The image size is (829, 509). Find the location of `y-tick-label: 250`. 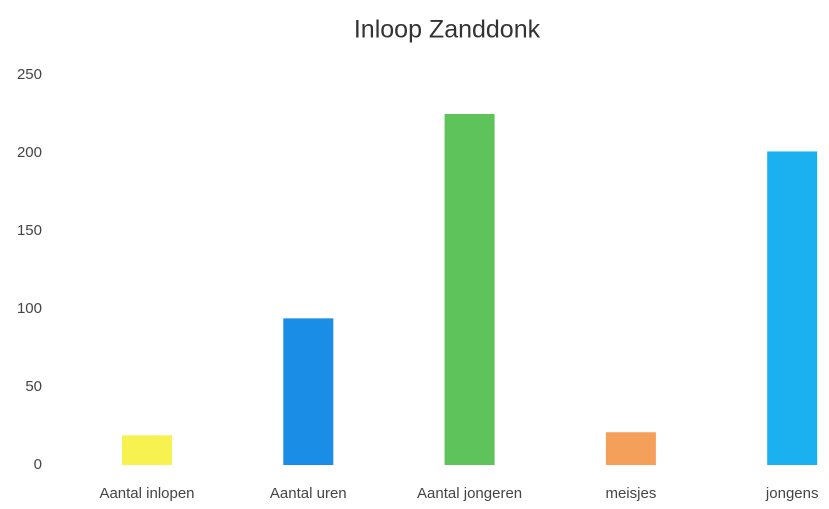

y-tick-label: 250 is located at coordinates (29, 74).